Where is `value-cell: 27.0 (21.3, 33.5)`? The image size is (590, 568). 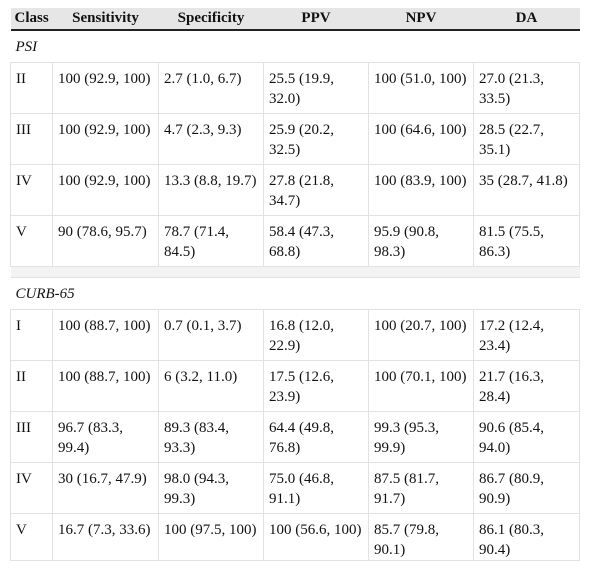 value-cell: 27.0 (21.3, 33.5) is located at coordinates (526, 87).